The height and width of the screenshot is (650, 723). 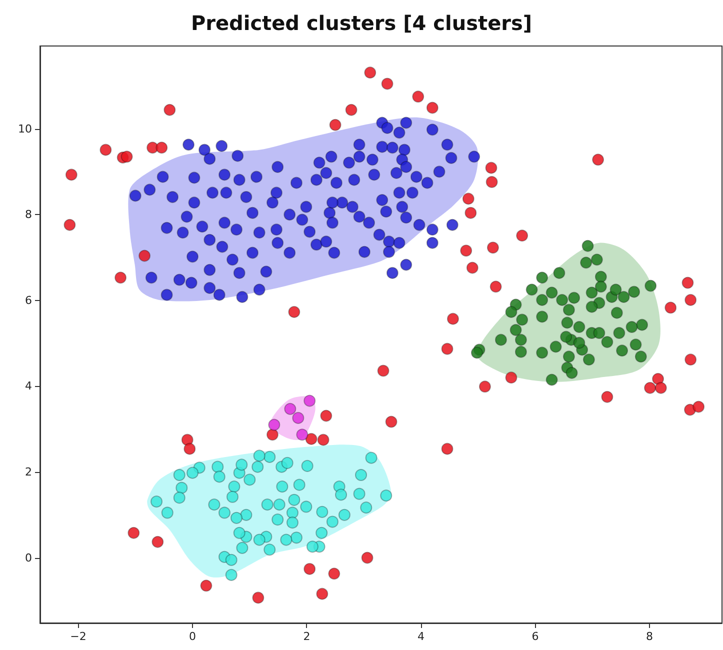 I want to click on x-tick-label: 8, so click(x=649, y=636).